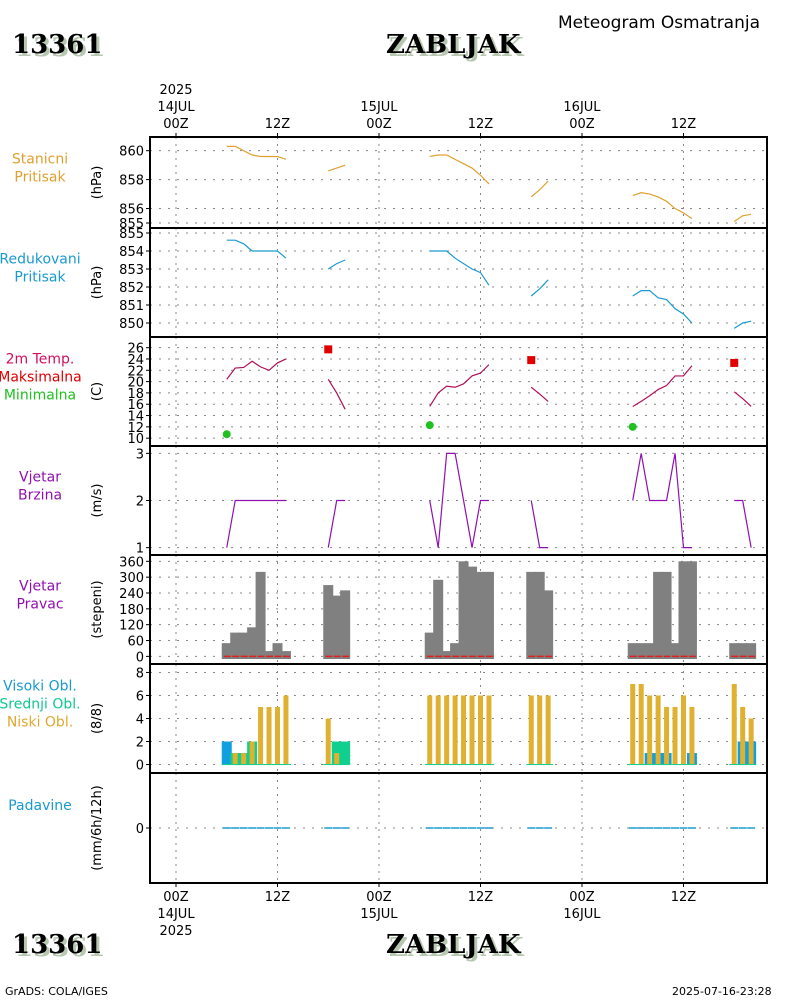  Describe the element at coordinates (97, 183) in the screenshot. I see `unit-label: (hPa)` at that location.